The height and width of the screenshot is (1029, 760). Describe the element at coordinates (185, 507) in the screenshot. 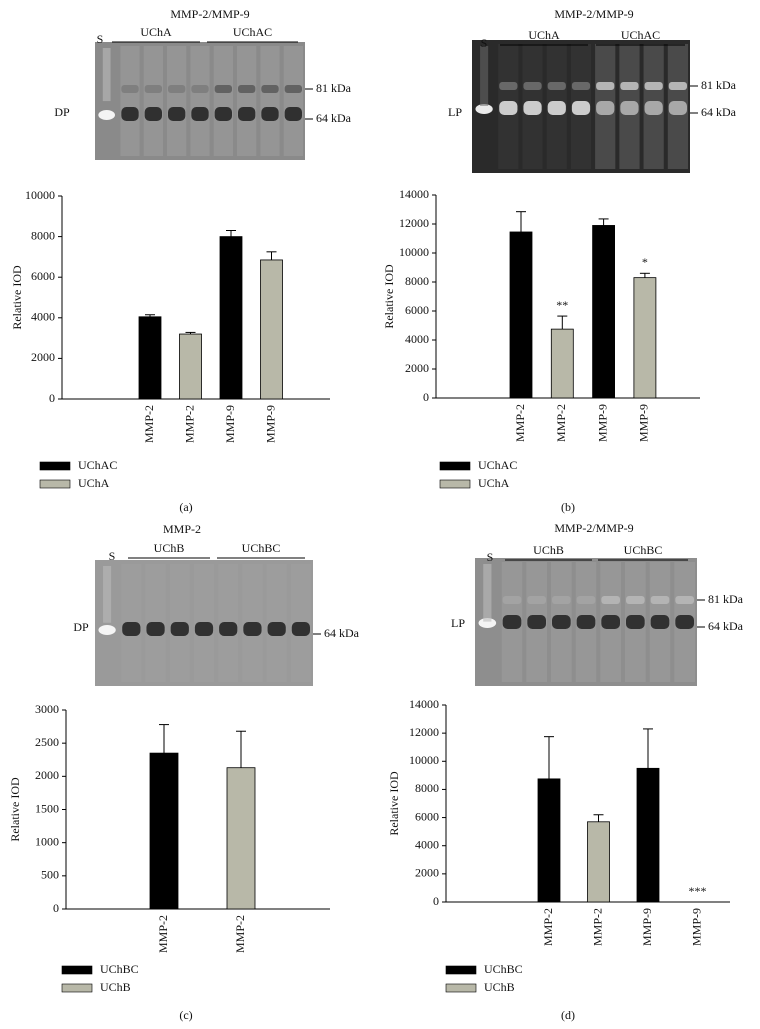

I see `panel-label: (a)` at that location.